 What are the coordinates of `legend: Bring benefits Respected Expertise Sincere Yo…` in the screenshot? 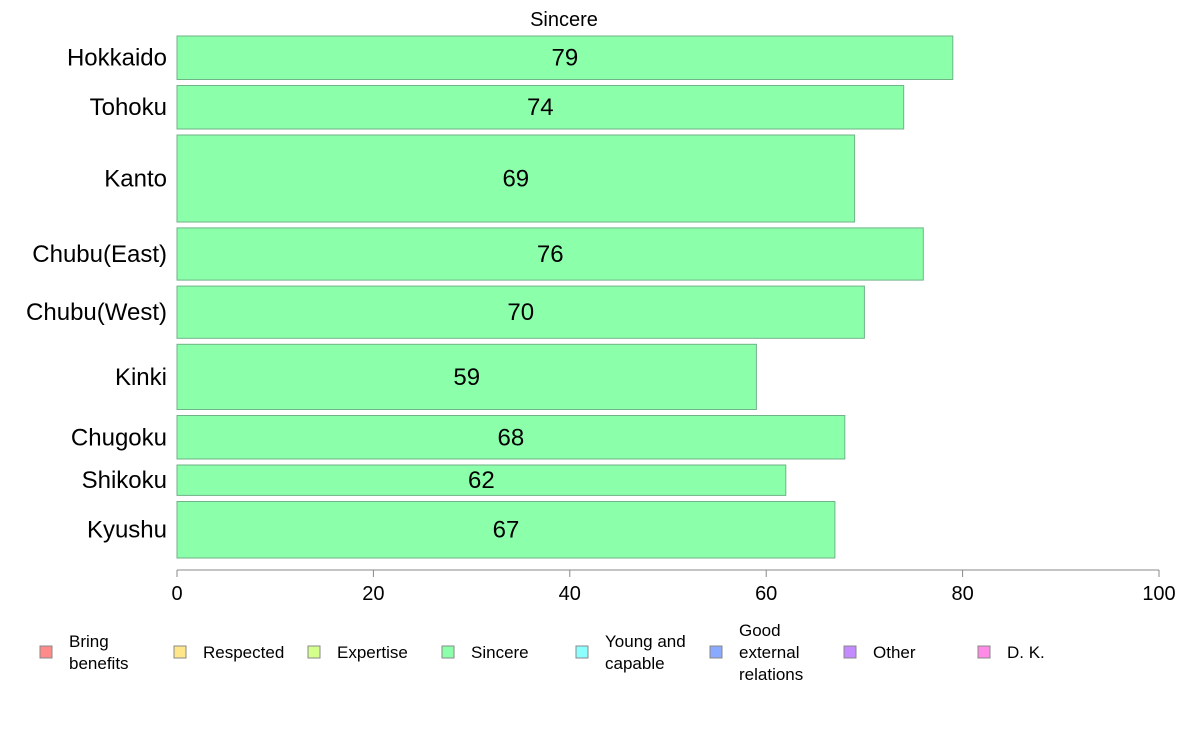 It's located at (542, 652).